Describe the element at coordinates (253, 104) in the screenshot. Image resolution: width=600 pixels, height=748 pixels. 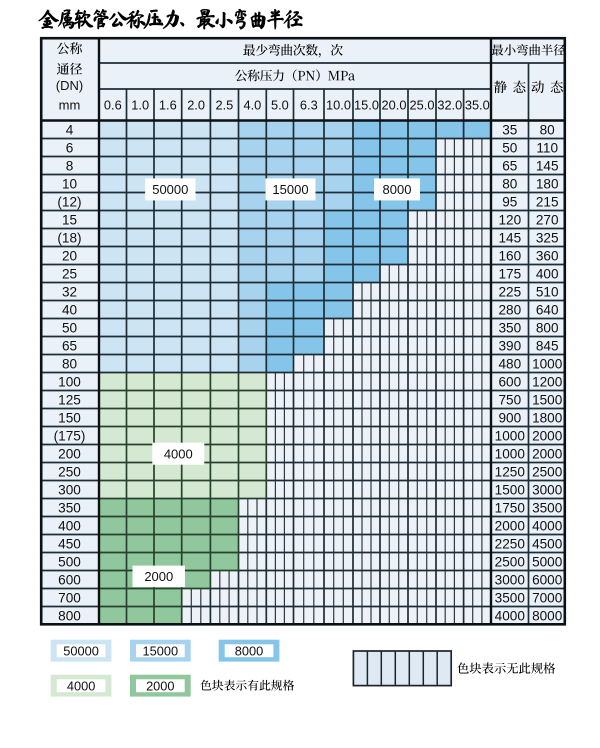
I see `svg-text: 4.0` at that location.